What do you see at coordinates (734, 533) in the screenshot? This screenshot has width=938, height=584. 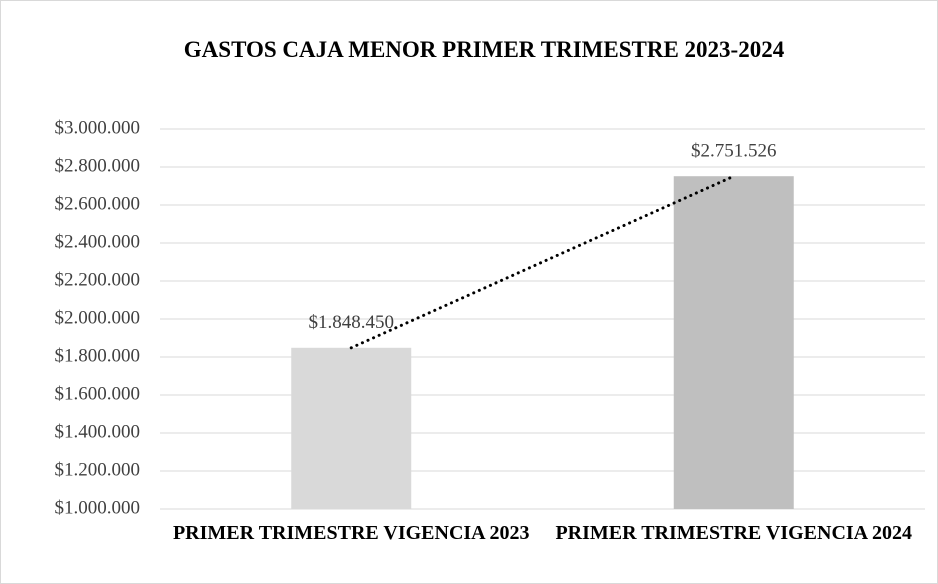 I see `x-tick-label: PRIMER TRIMESTRE VIGENCIA 2024` at bounding box center [734, 533].